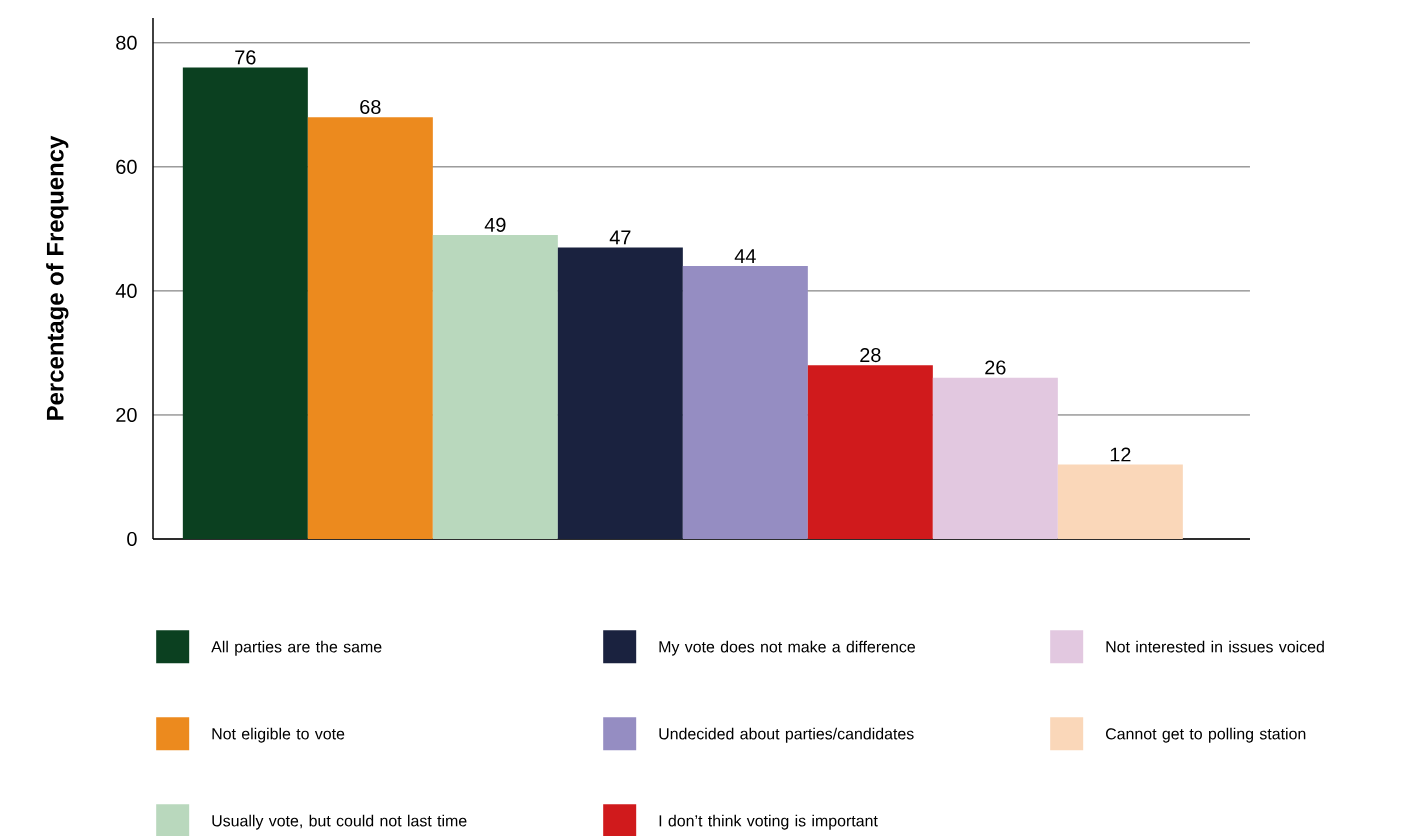 The width and height of the screenshot is (1426, 836). I want to click on y-tick-label: 80, so click(126, 42).